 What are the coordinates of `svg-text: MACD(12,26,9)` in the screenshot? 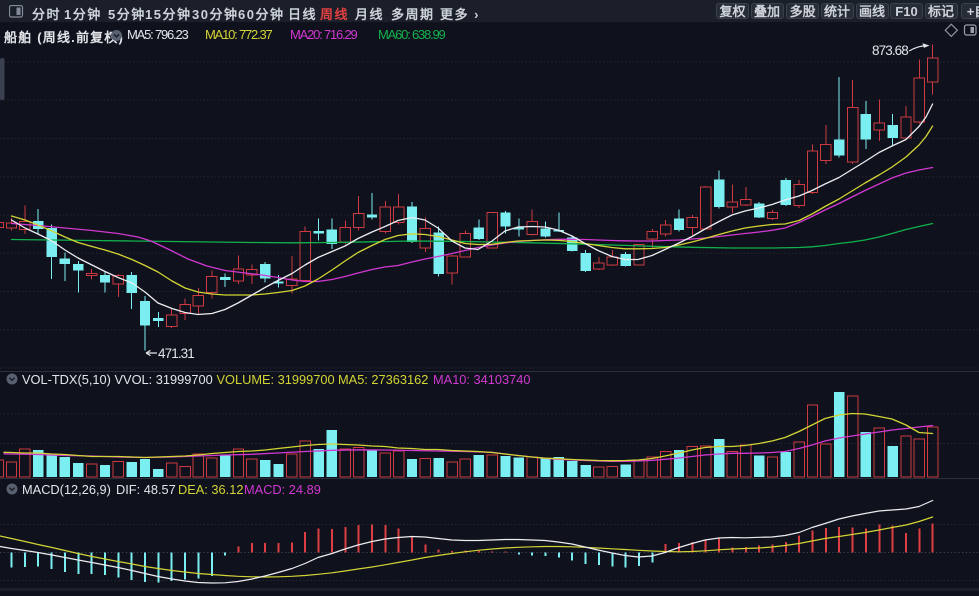 It's located at (66, 489).